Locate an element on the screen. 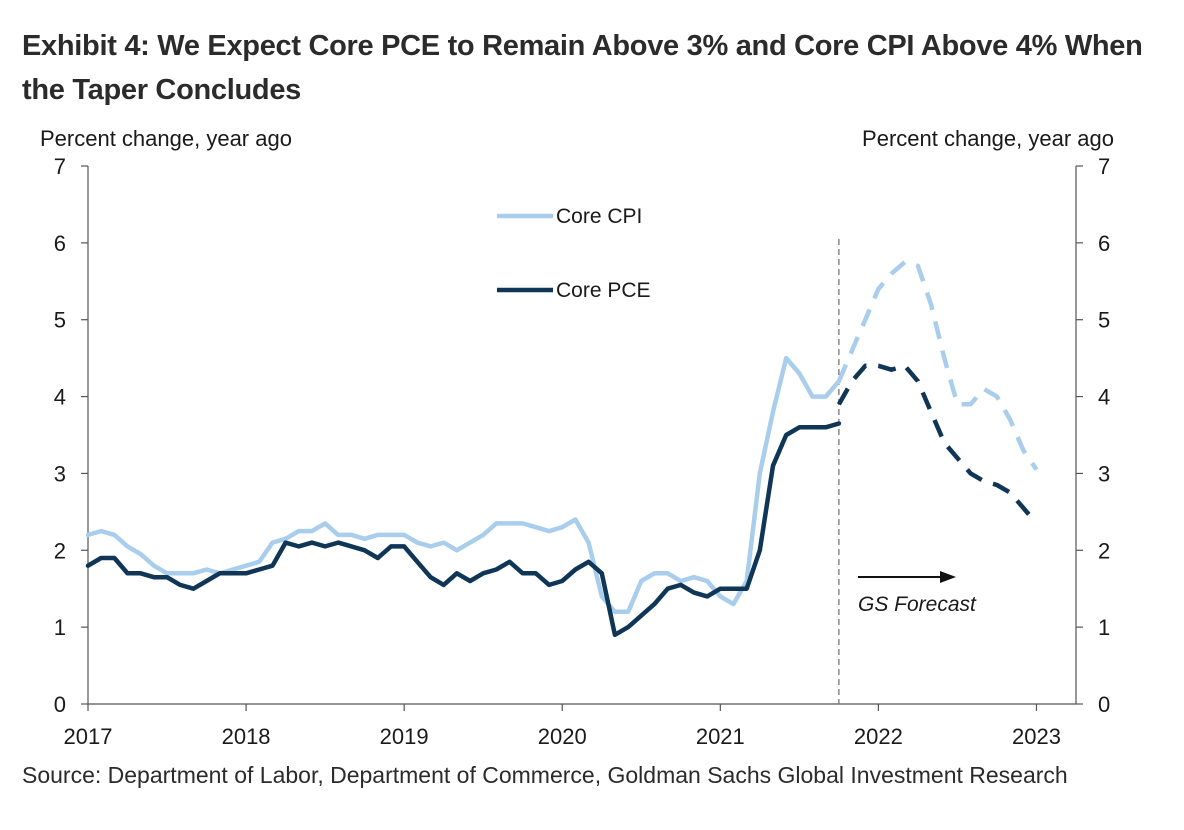  x-tick-label: 2021 is located at coordinates (720, 736).